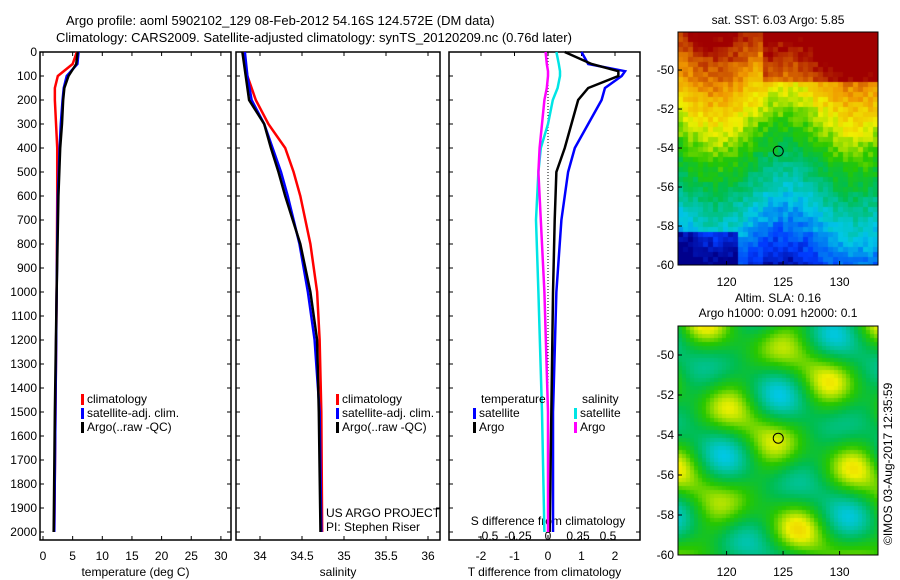  What do you see at coordinates (23, 388) in the screenshot?
I see `y-tick-label: 1400` at bounding box center [23, 388].